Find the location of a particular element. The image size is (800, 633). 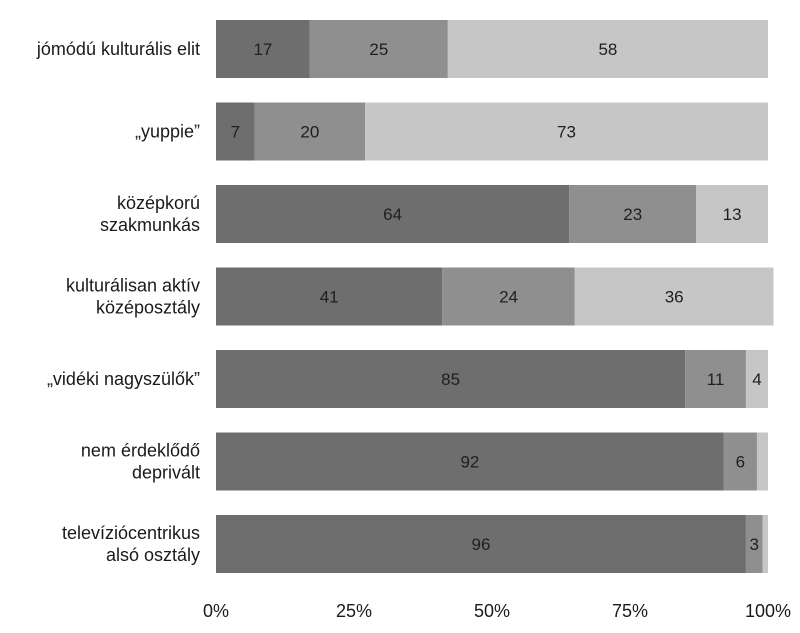

data-label: 7 is located at coordinates (235, 132).